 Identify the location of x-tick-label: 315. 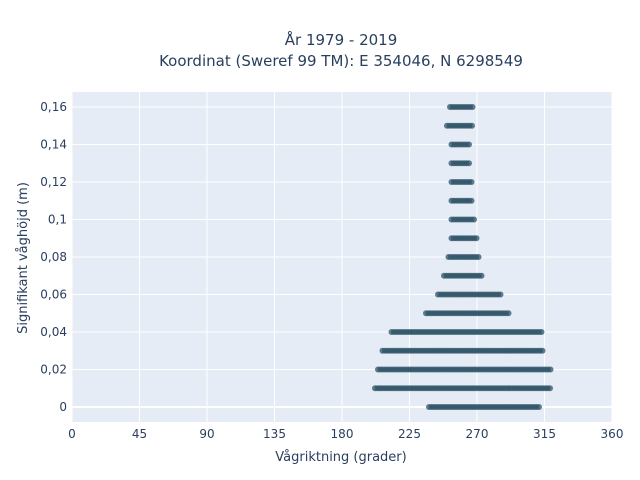
(544, 434).